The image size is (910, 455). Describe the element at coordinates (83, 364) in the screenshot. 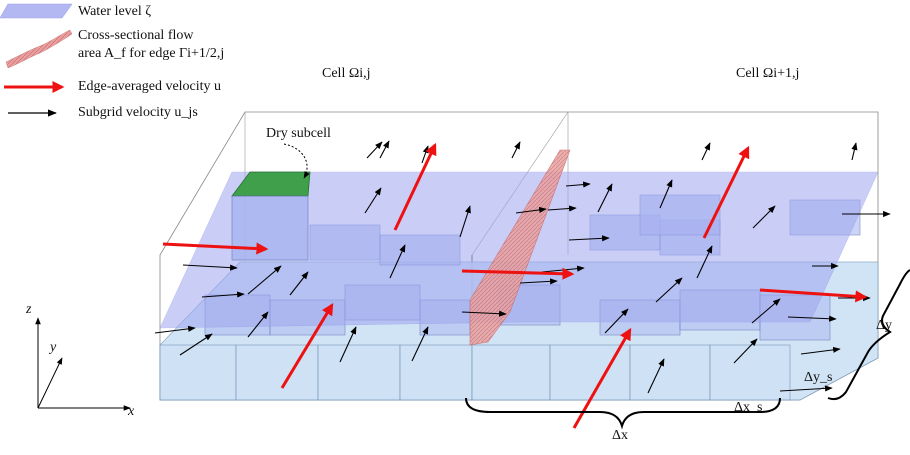

I see `axes-triad` at that location.